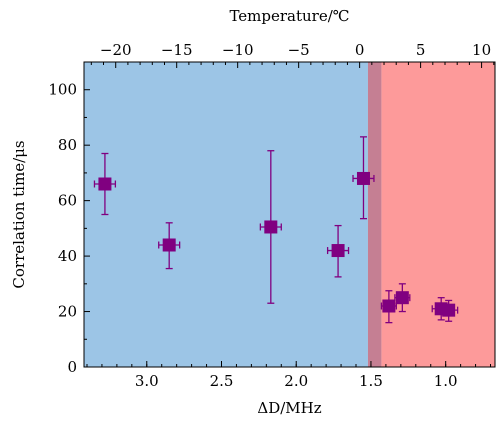  Describe the element at coordinates (67, 145) in the screenshot. I see `y-tick-label: 80` at that location.